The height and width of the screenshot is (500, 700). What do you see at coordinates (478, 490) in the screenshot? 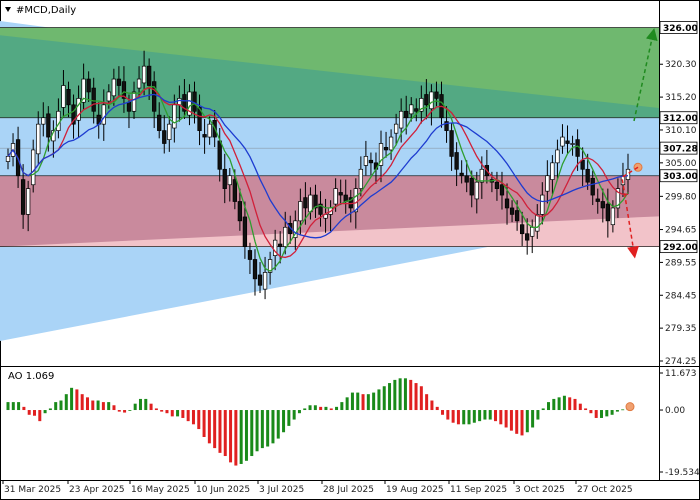
I see `time-tick-label: 11 Sep 2025` at bounding box center [478, 490].